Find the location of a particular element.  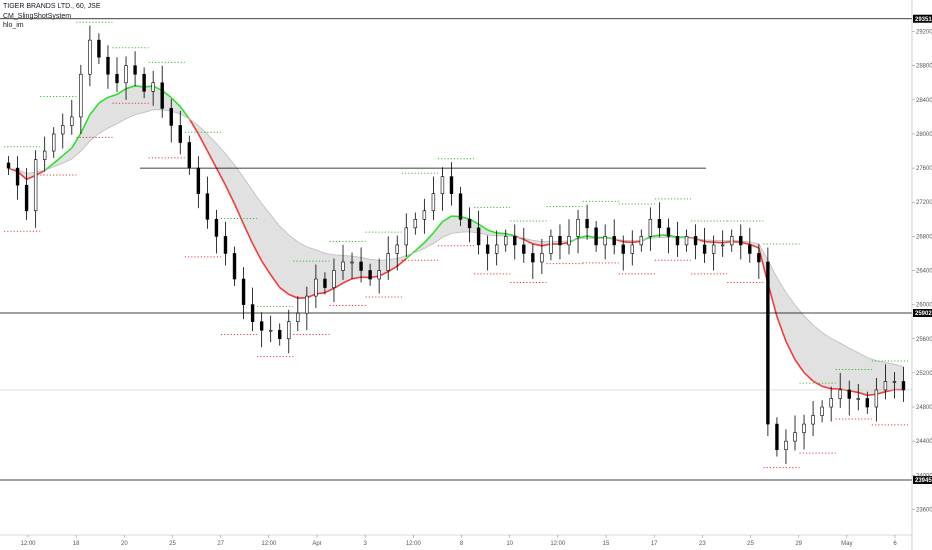

time-tick-label: 17 is located at coordinates (654, 544).